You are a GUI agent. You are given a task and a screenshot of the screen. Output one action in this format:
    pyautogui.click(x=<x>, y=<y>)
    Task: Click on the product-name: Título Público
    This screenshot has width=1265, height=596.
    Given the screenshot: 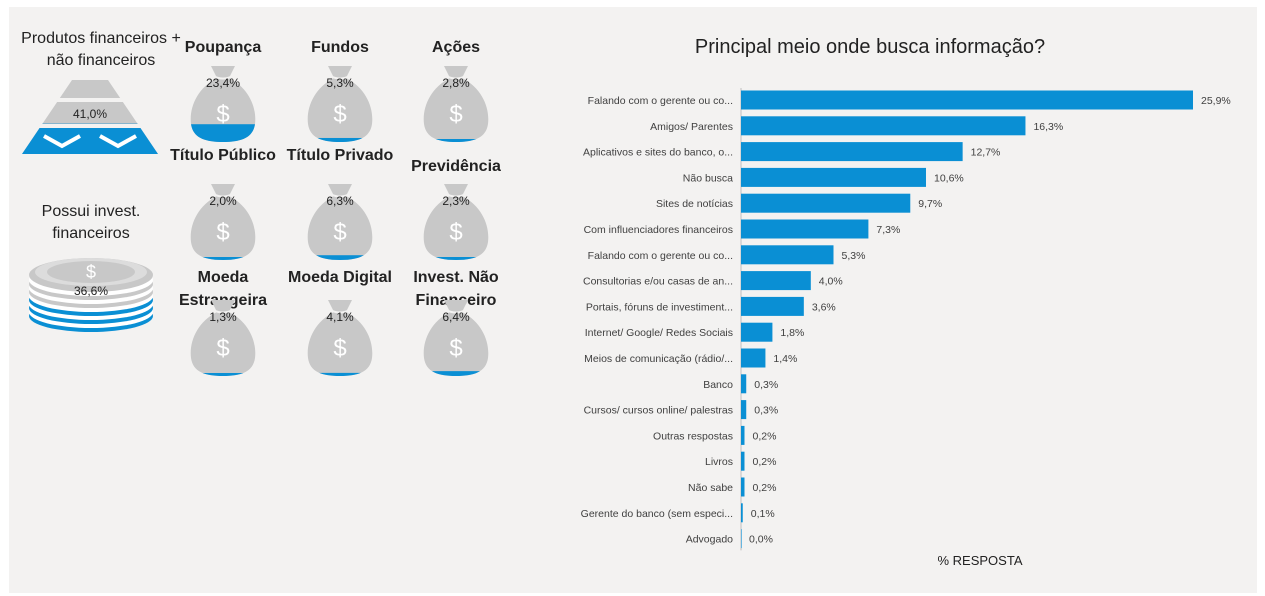 What is the action you would take?
    pyautogui.click(x=223, y=155)
    